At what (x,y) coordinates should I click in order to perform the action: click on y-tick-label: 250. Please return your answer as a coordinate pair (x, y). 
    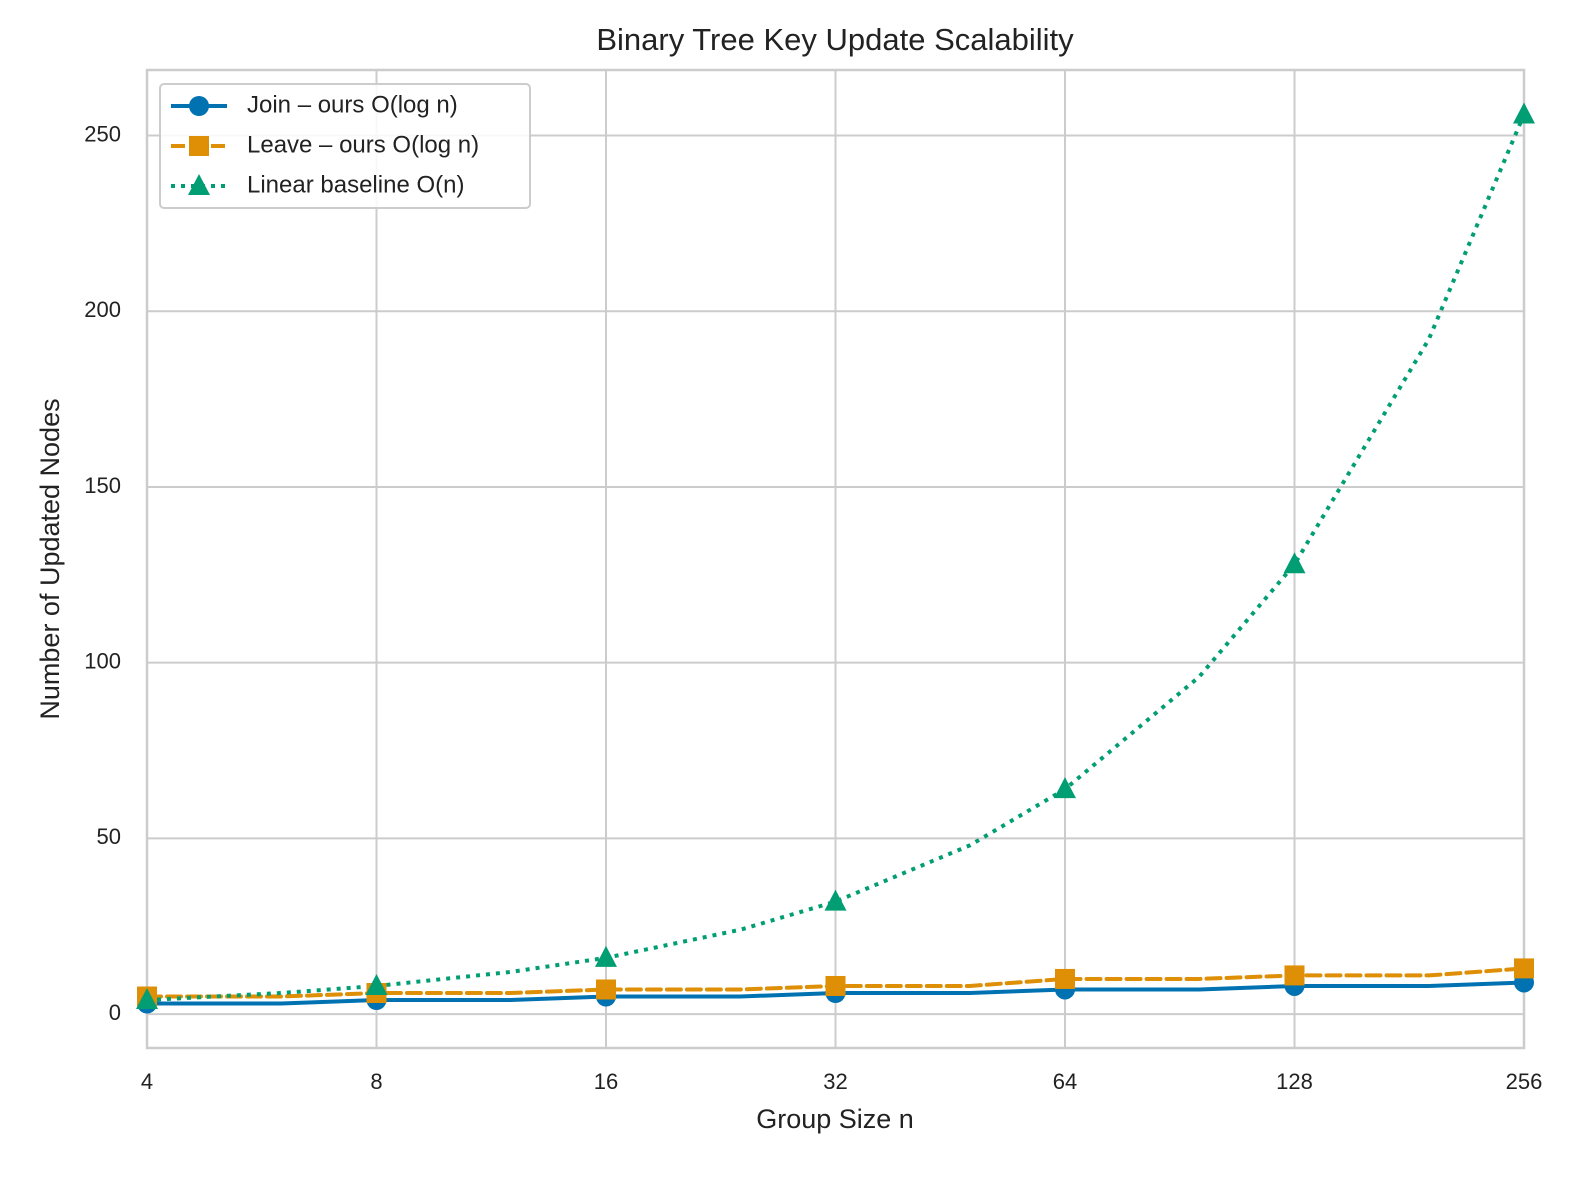
    Looking at the image, I should click on (102, 133).